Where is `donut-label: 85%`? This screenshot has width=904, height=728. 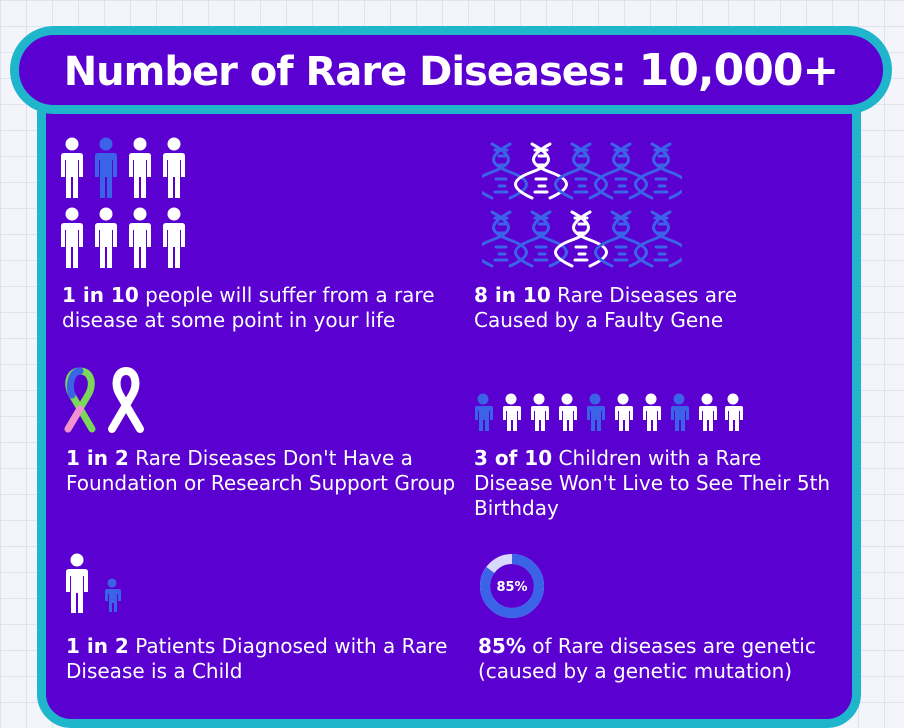 donut-label: 85% is located at coordinates (511, 587).